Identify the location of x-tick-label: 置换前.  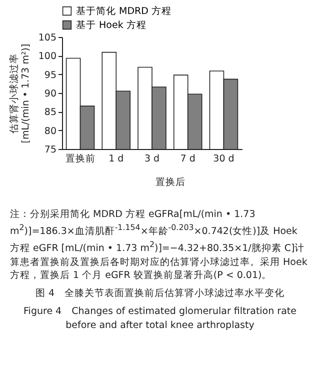
(80, 158).